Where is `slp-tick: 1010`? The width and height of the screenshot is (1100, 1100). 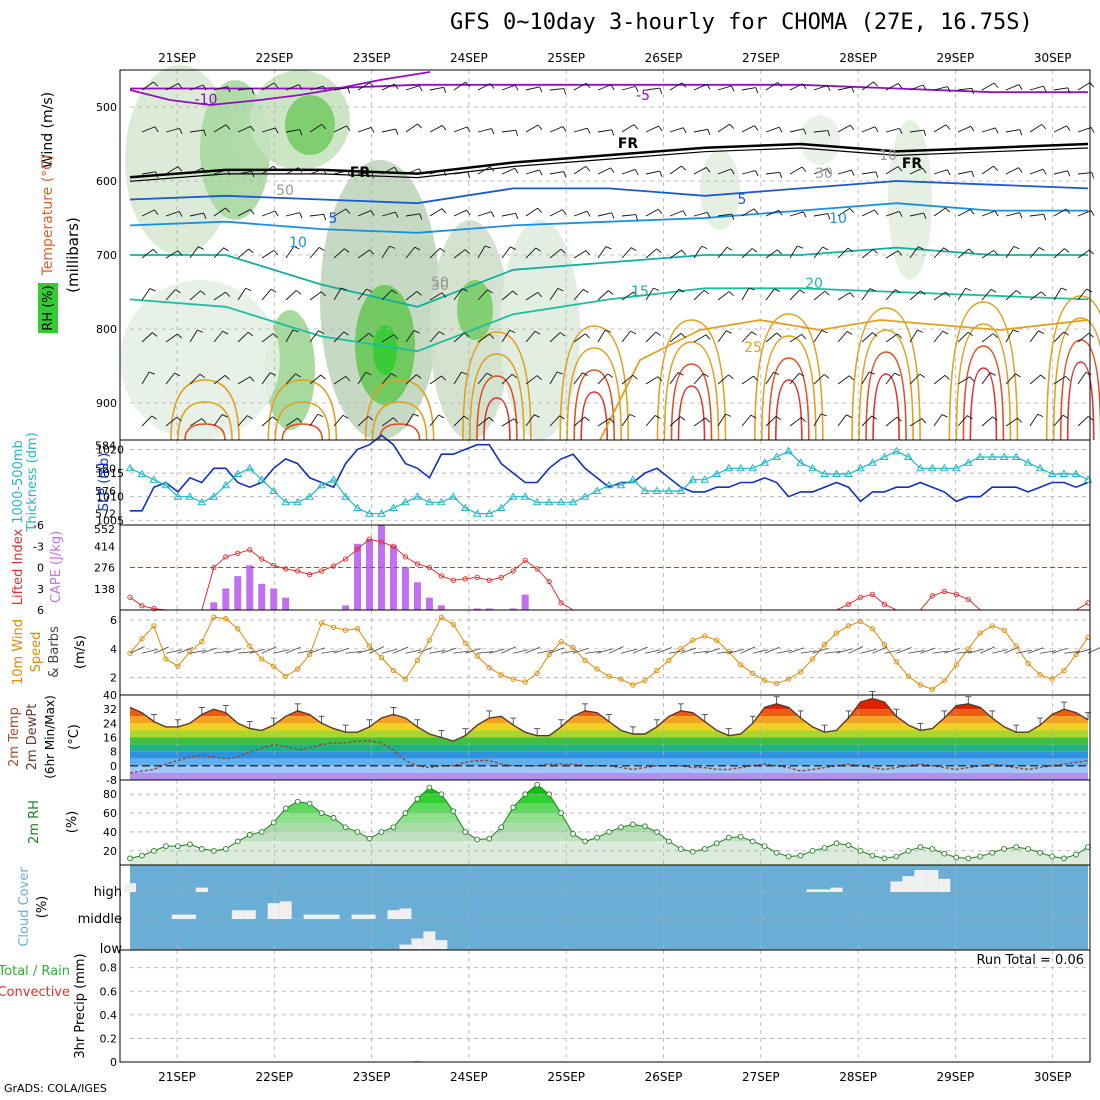
slp-tick: 1010 is located at coordinates (110, 497).